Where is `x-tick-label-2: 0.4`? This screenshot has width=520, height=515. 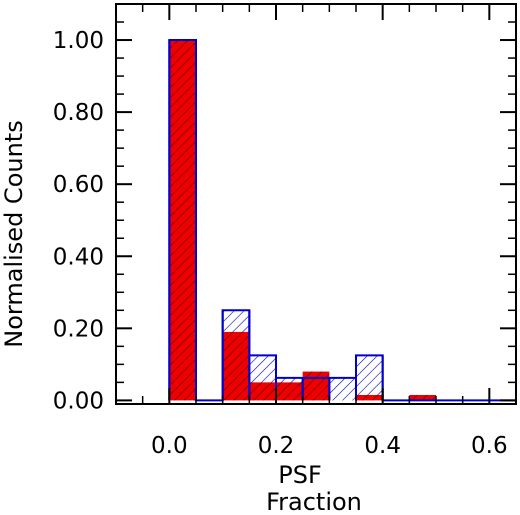 x-tick-label-2: 0.4 is located at coordinates (382, 446).